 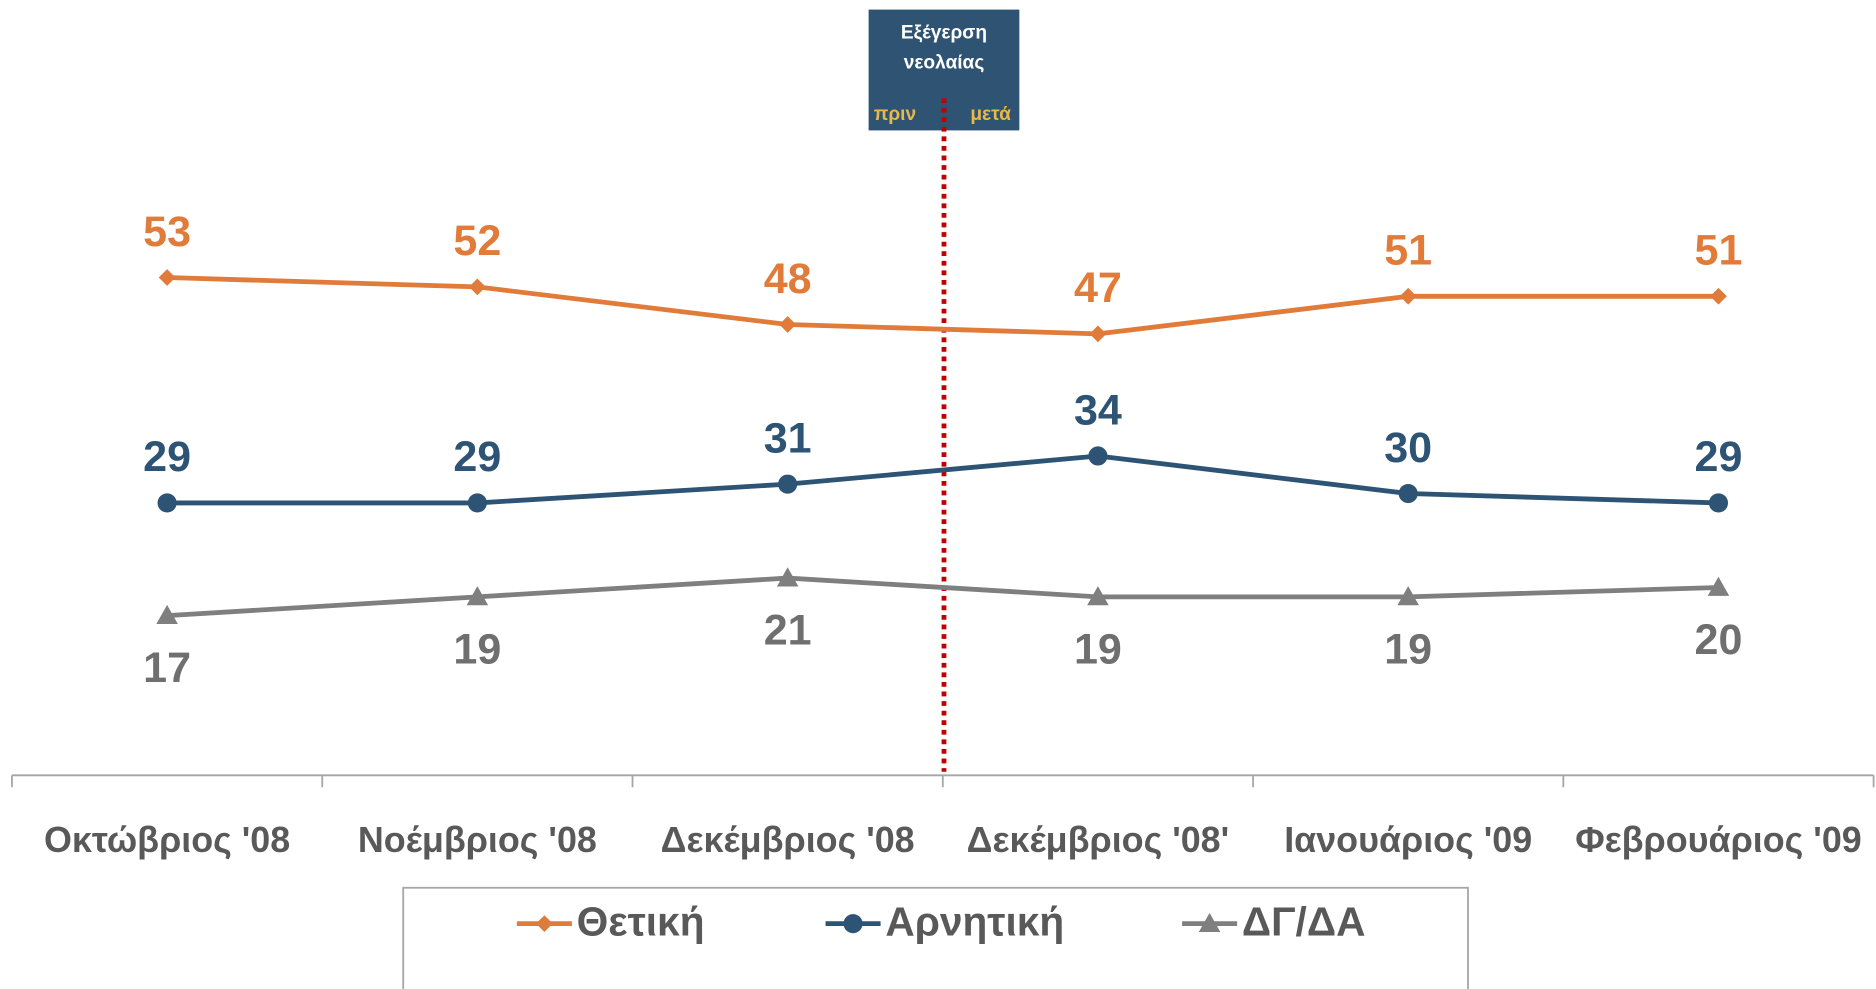 What do you see at coordinates (1098, 288) in the screenshot?
I see `data-label: 47` at bounding box center [1098, 288].